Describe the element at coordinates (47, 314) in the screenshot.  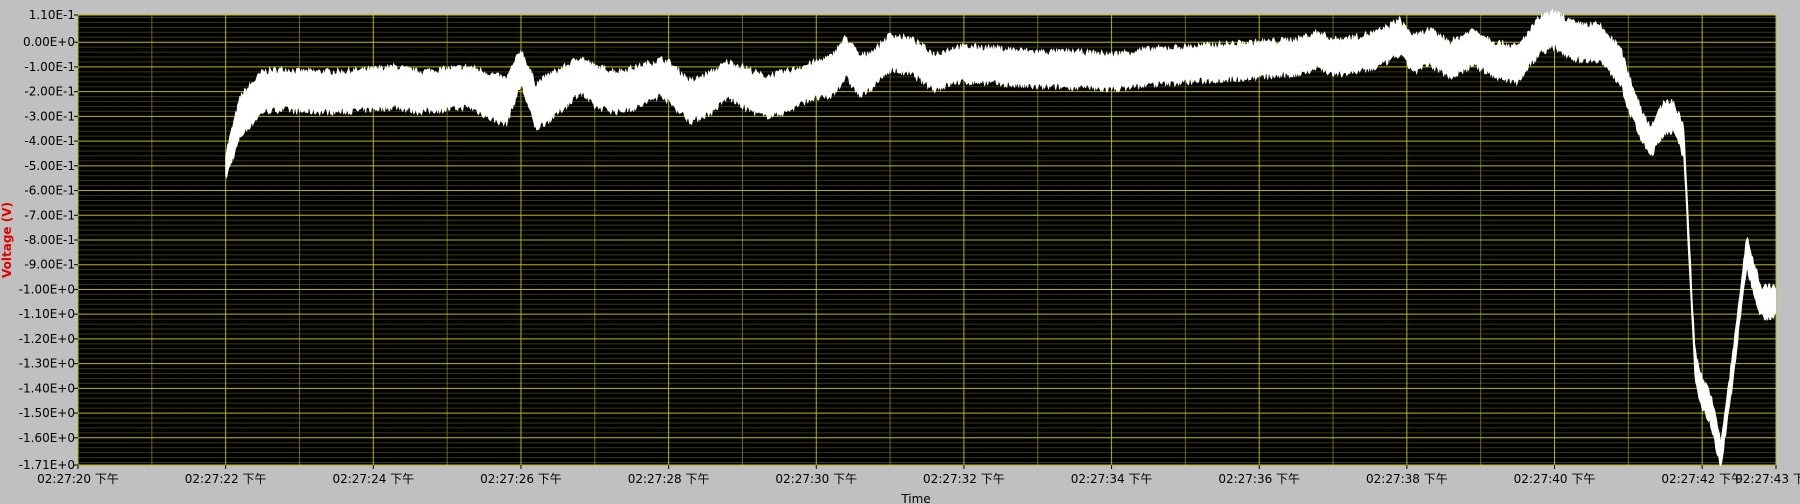
I see `y-tick-label: -1.10E+0` at that location.